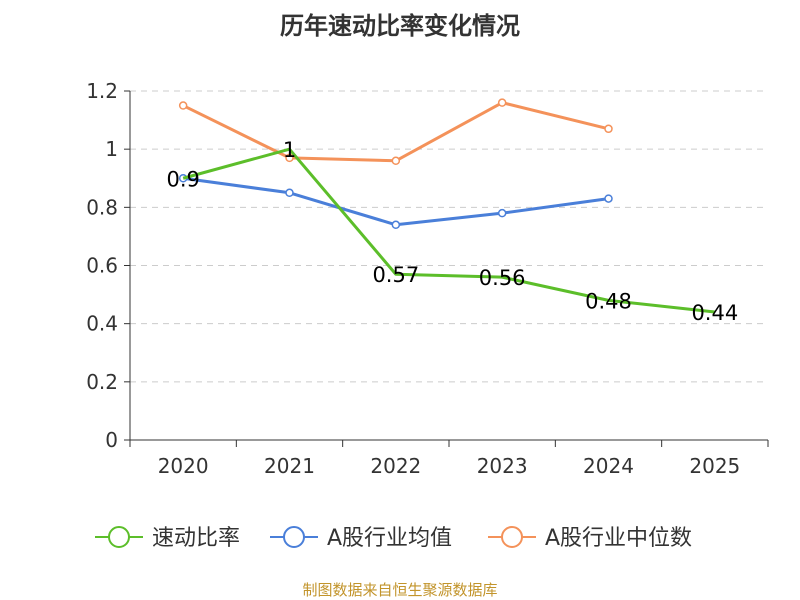 The height and width of the screenshot is (600, 800). Describe the element at coordinates (395, 275) in the screenshot. I see `data-label: 0.57` at that location.